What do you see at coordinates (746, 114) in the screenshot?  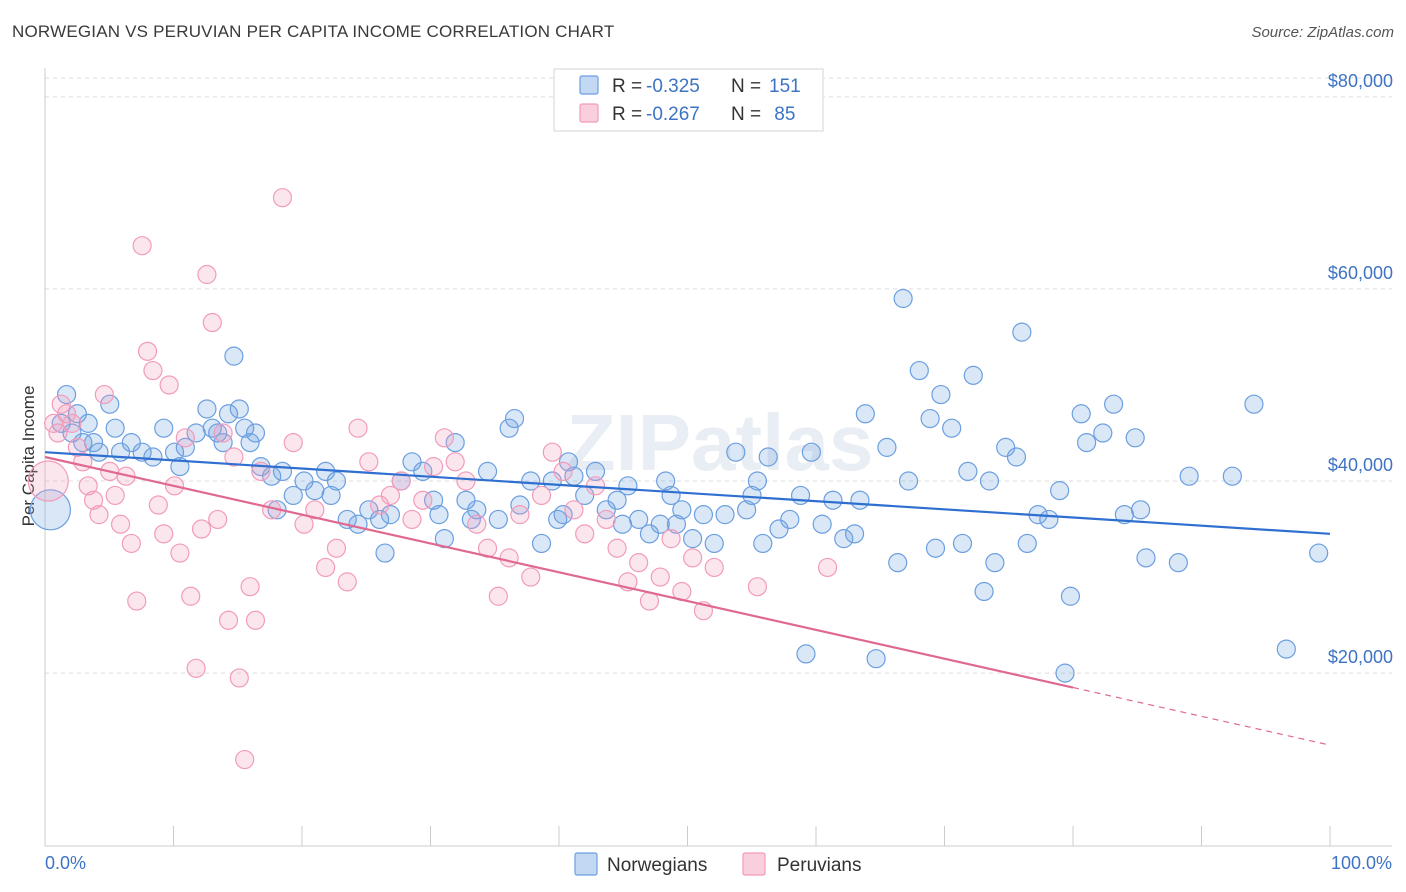 I see `legend-n-label-peruvians: N =` at bounding box center [746, 114].